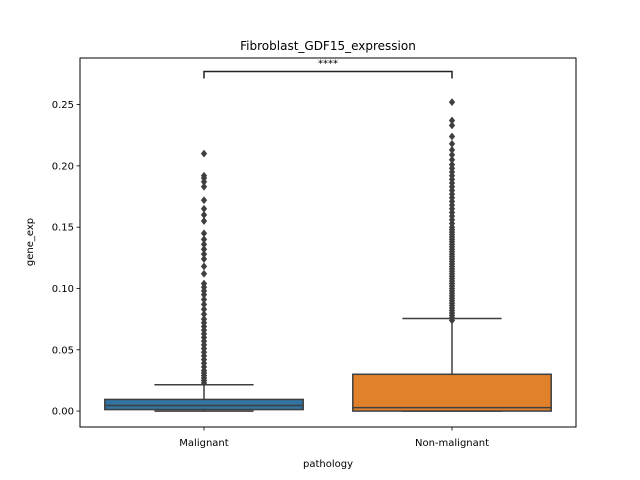 The height and width of the screenshot is (480, 640). Describe the element at coordinates (452, 443) in the screenshot. I see `x-tick-label: Non-malignant` at that location.